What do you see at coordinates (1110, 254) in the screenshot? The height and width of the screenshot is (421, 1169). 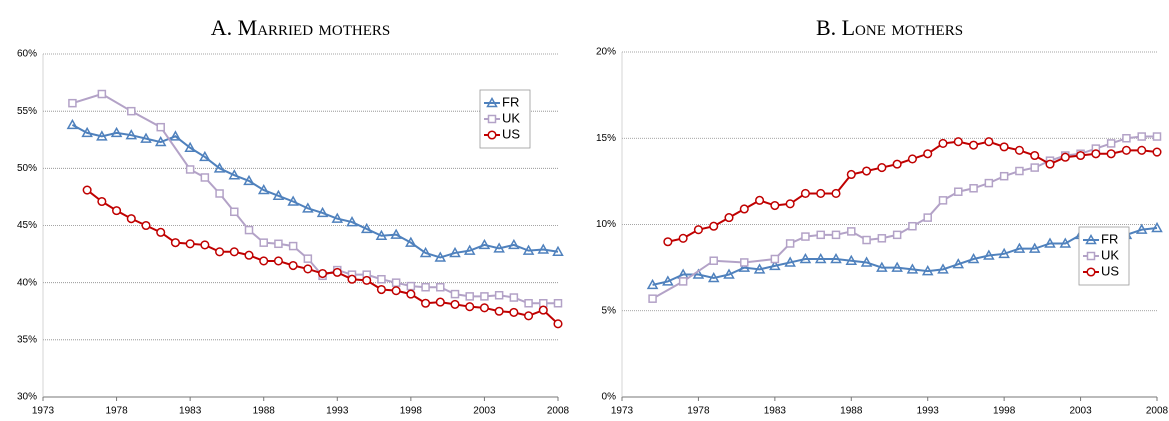 I see `legend-label: UK` at bounding box center [1110, 254].